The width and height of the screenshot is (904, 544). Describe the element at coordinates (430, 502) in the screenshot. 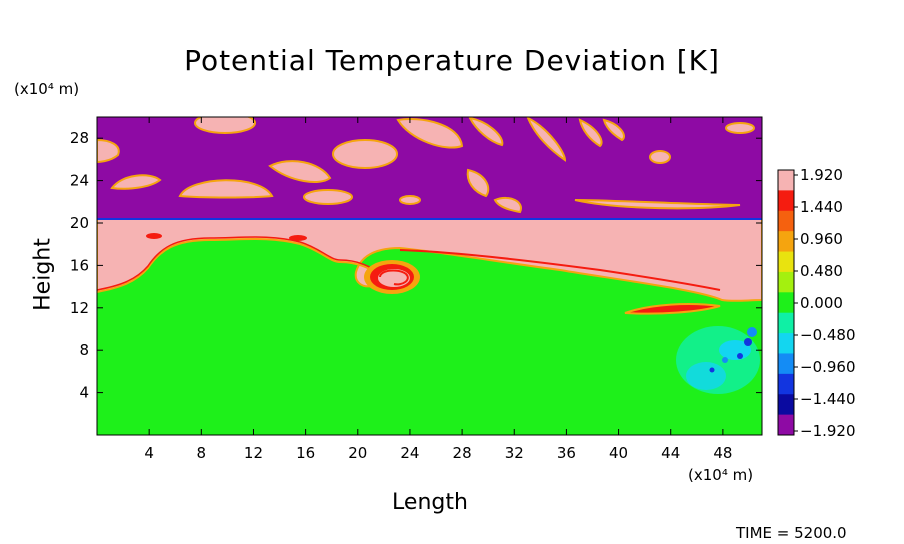

I see `x-axis-label: Length` at that location.